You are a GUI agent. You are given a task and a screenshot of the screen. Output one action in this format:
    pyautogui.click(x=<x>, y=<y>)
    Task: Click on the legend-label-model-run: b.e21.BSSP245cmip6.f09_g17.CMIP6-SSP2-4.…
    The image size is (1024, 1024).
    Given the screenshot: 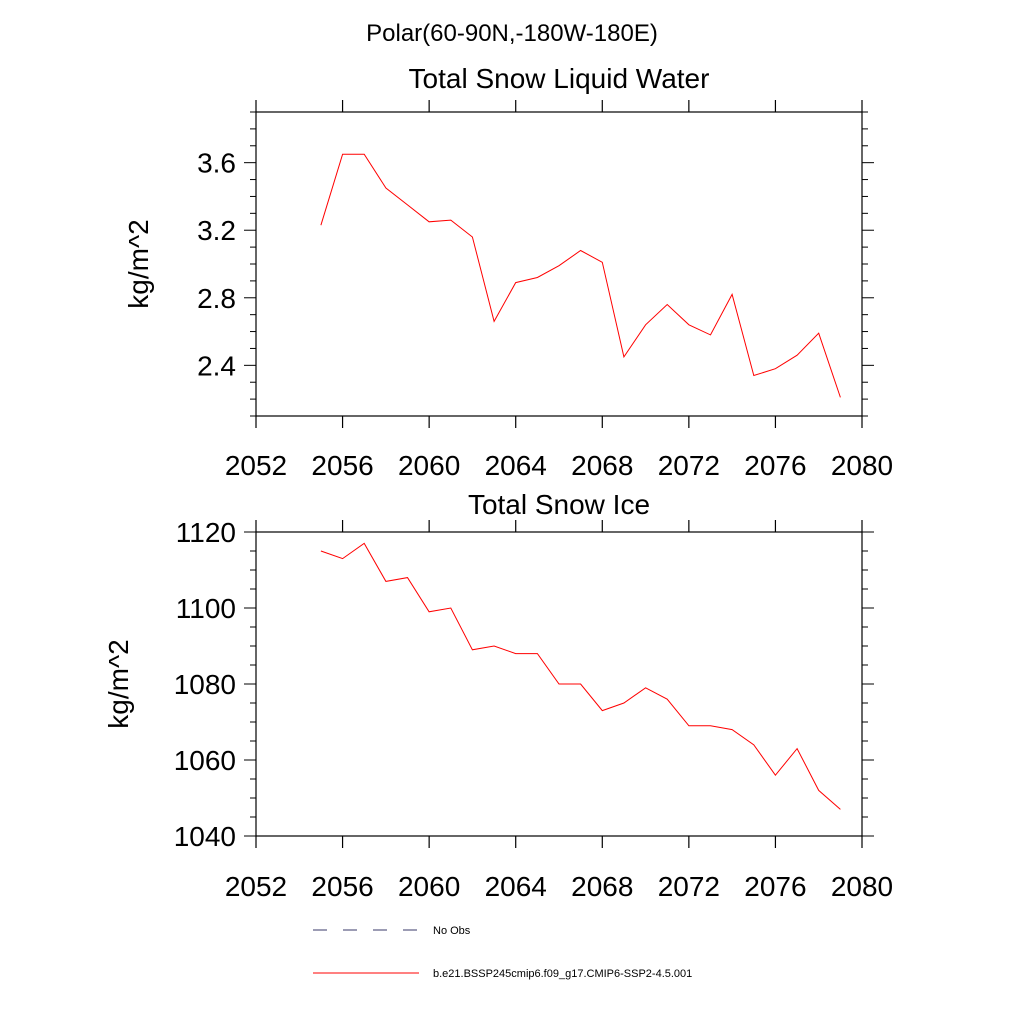 What is the action you would take?
    pyautogui.click(x=562, y=974)
    